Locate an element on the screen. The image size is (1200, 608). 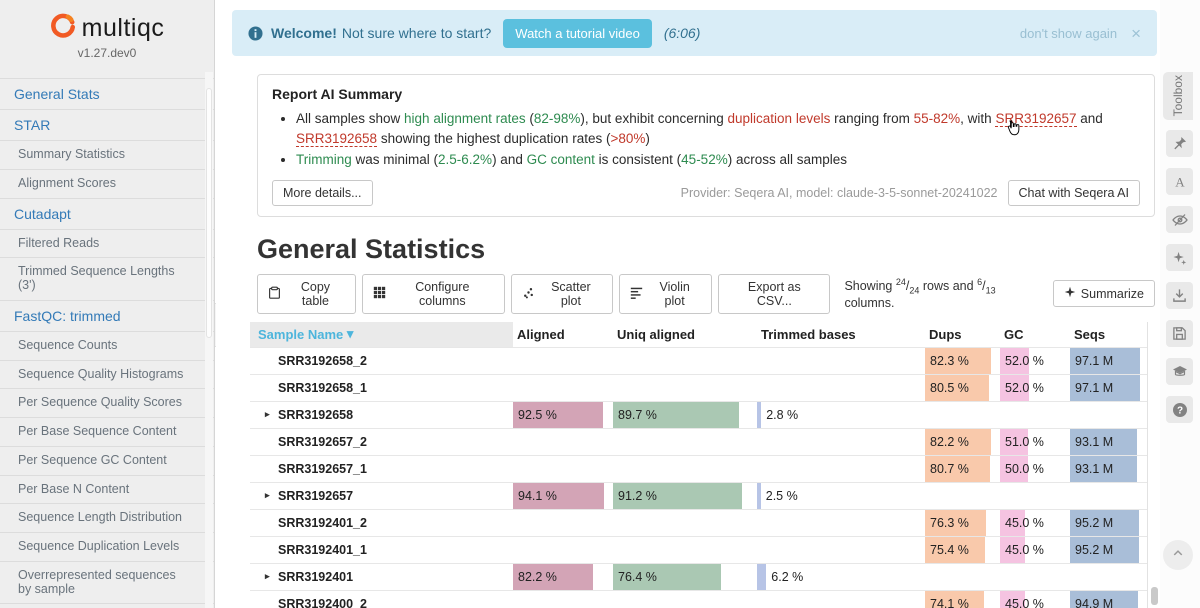
sidebar-item-general-stats: General Stats is located at coordinates (107, 93).